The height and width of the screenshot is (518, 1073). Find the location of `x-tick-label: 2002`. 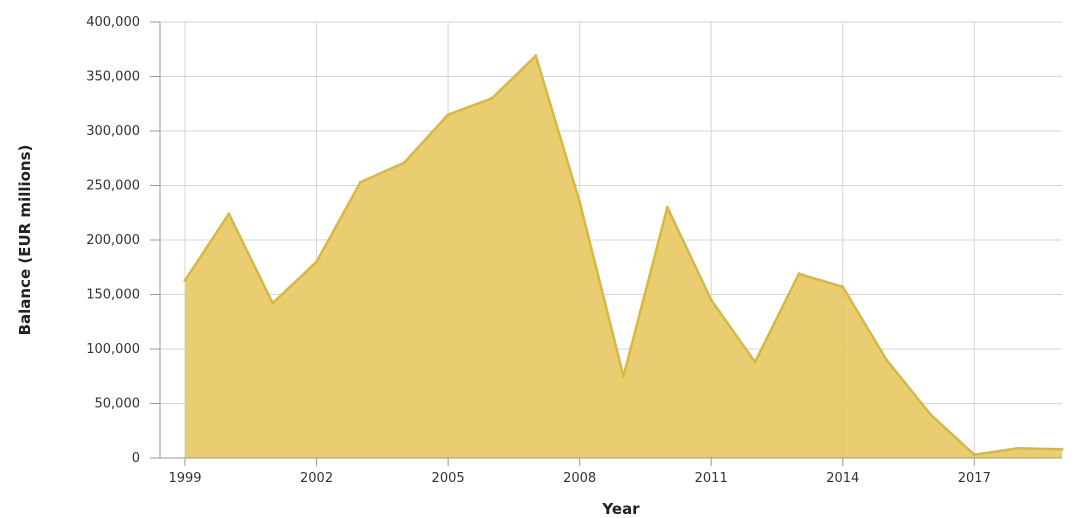

x-tick-label: 2002 is located at coordinates (316, 478).